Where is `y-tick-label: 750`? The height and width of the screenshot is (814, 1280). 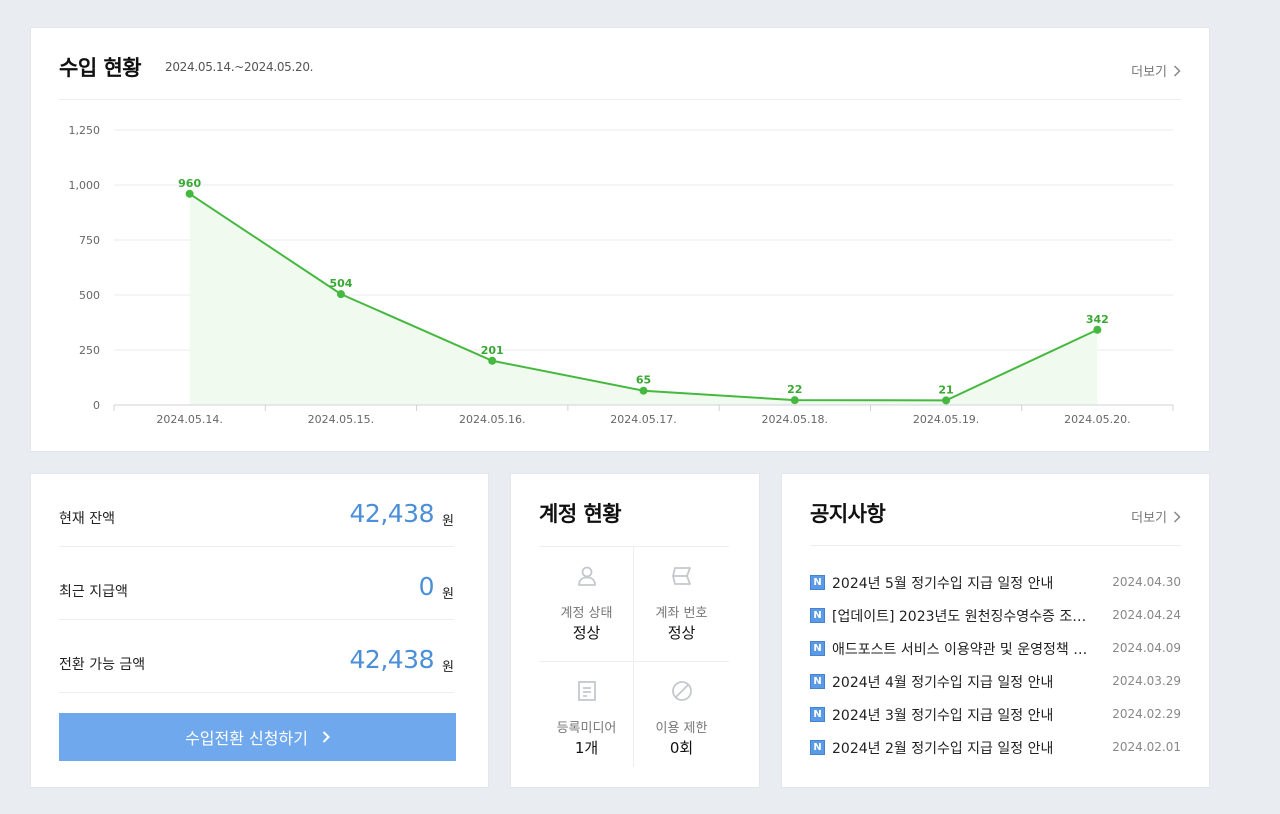
y-tick-label: 750 is located at coordinates (89, 240).